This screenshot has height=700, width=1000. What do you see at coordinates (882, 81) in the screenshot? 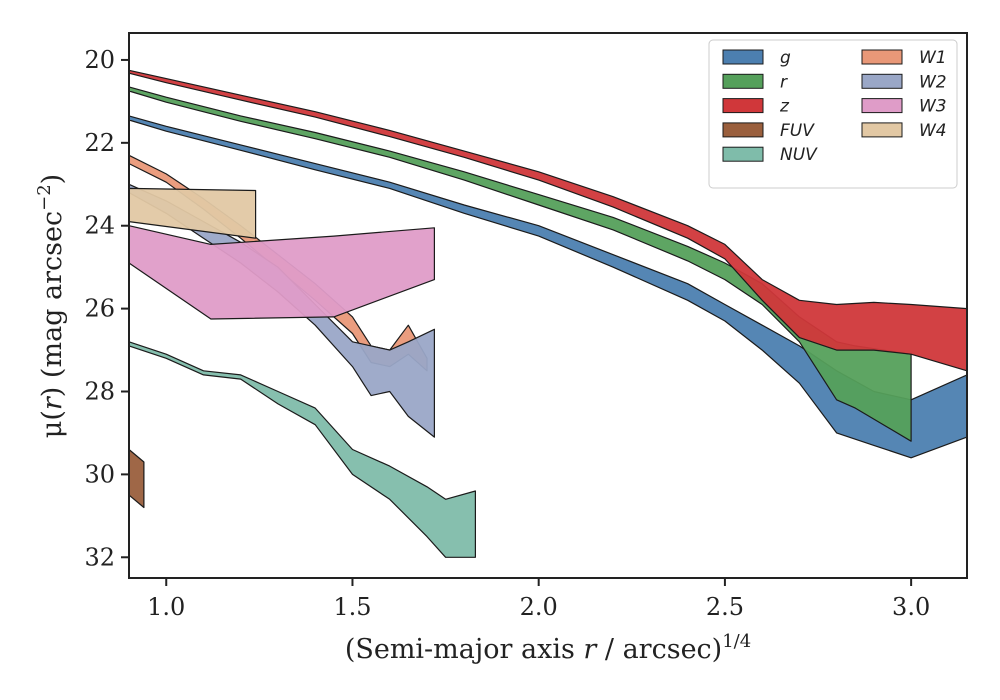
I see `legend-swatch-w2` at bounding box center [882, 81].